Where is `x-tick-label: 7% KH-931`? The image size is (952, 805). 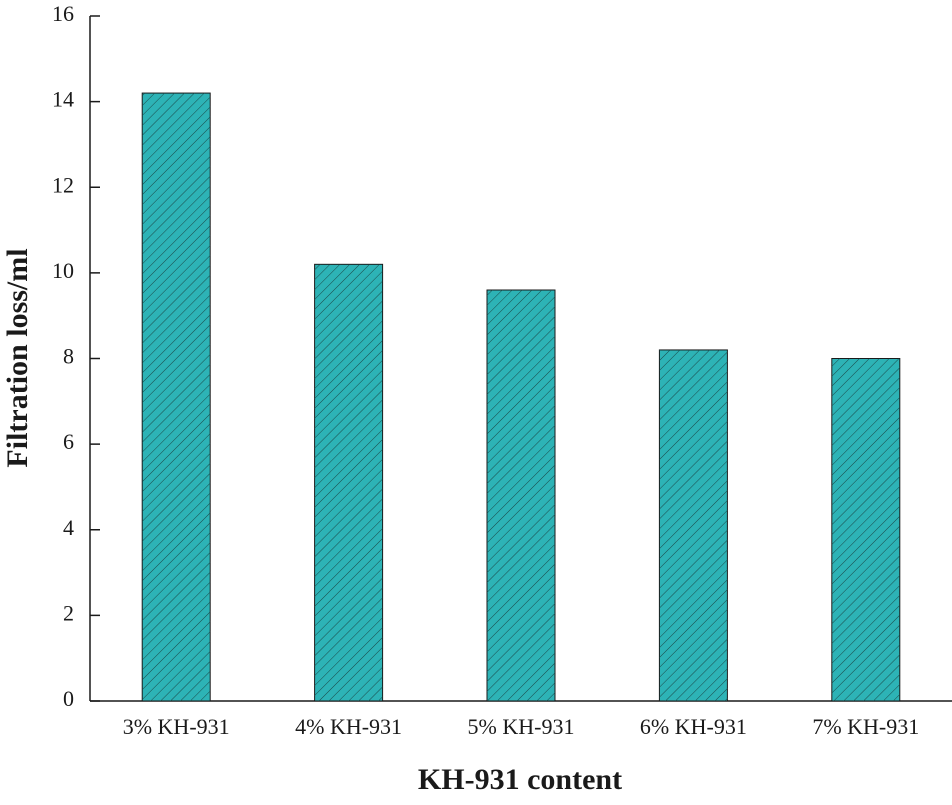 x-tick-label: 7% KH-931 is located at coordinates (865, 726).